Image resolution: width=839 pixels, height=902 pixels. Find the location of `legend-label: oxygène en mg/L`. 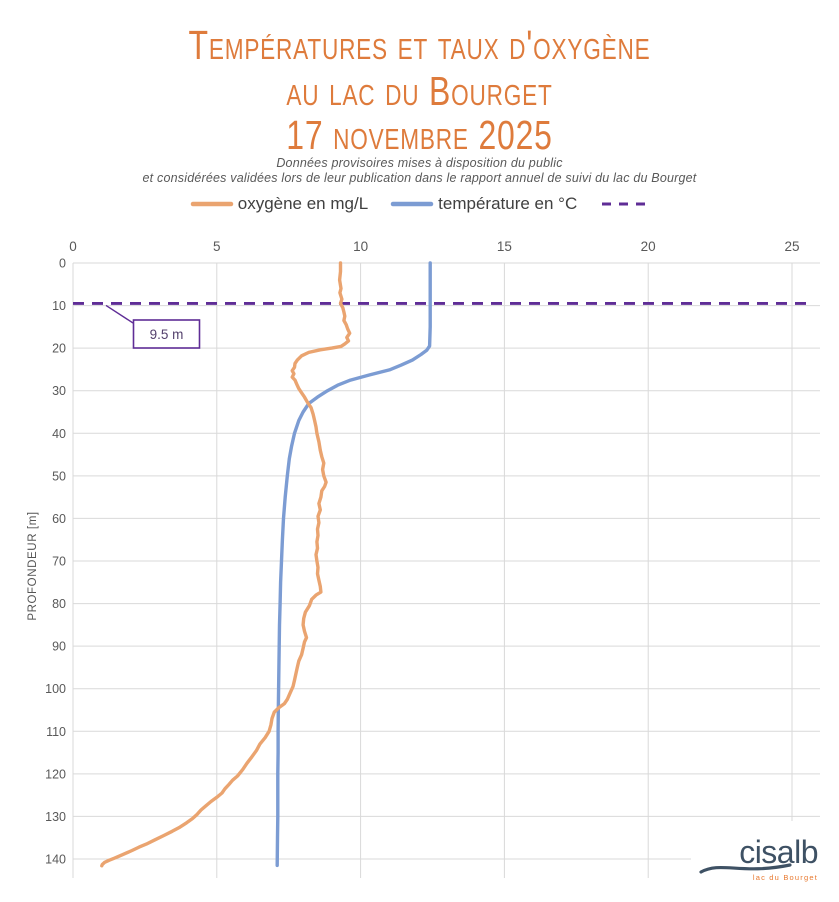

legend-label: oxygène en mg/L is located at coordinates (303, 203).